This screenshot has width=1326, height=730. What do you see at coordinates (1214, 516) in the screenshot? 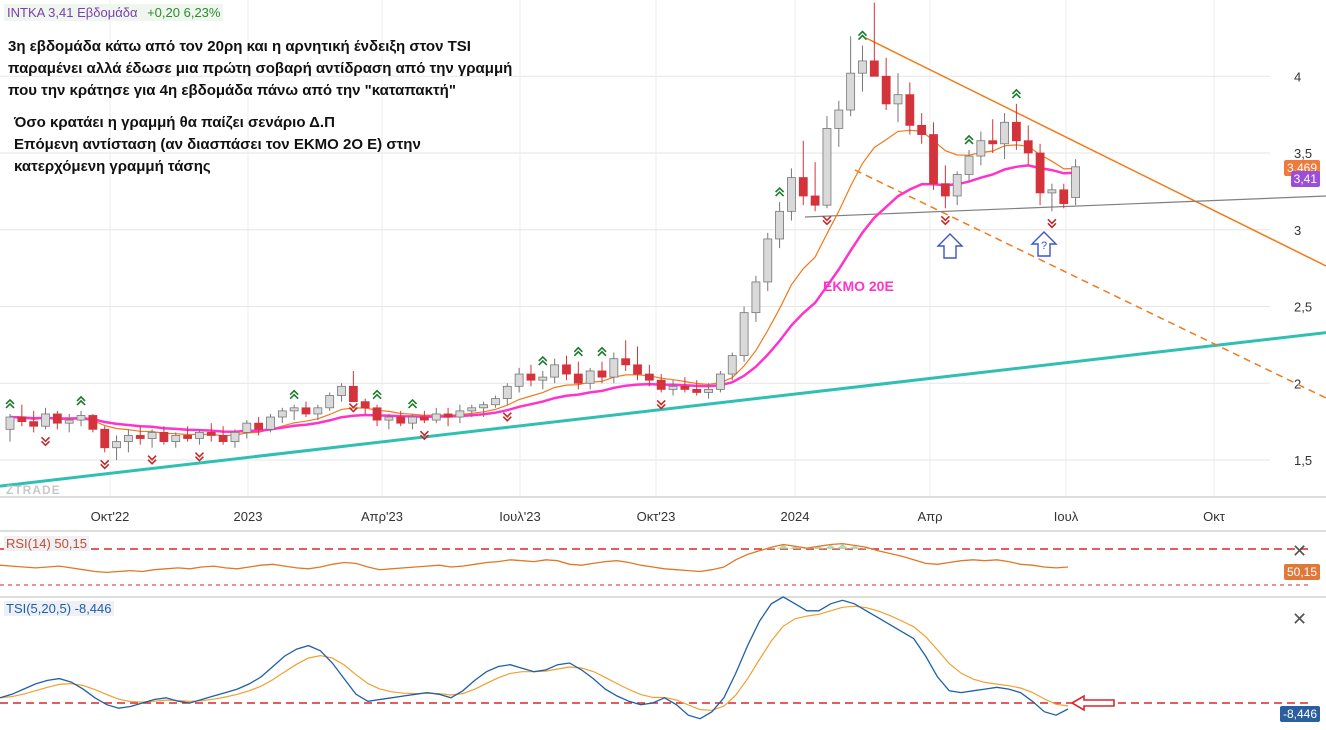
I see `x-tick-label: Οκτ` at bounding box center [1214, 516].